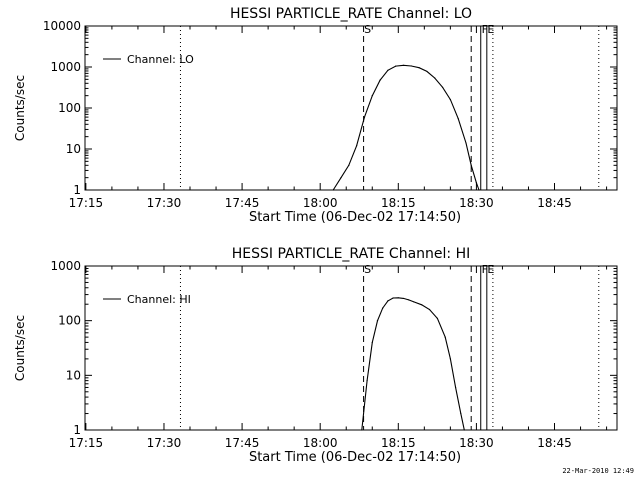  I want to click on legend-label: Channel: HI, so click(159, 299).